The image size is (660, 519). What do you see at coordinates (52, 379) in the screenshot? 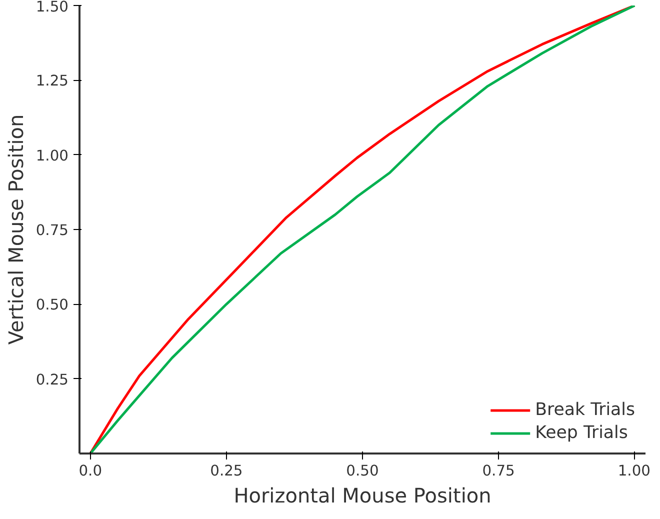
I see `y-tick-label: 0.25` at bounding box center [52, 379].